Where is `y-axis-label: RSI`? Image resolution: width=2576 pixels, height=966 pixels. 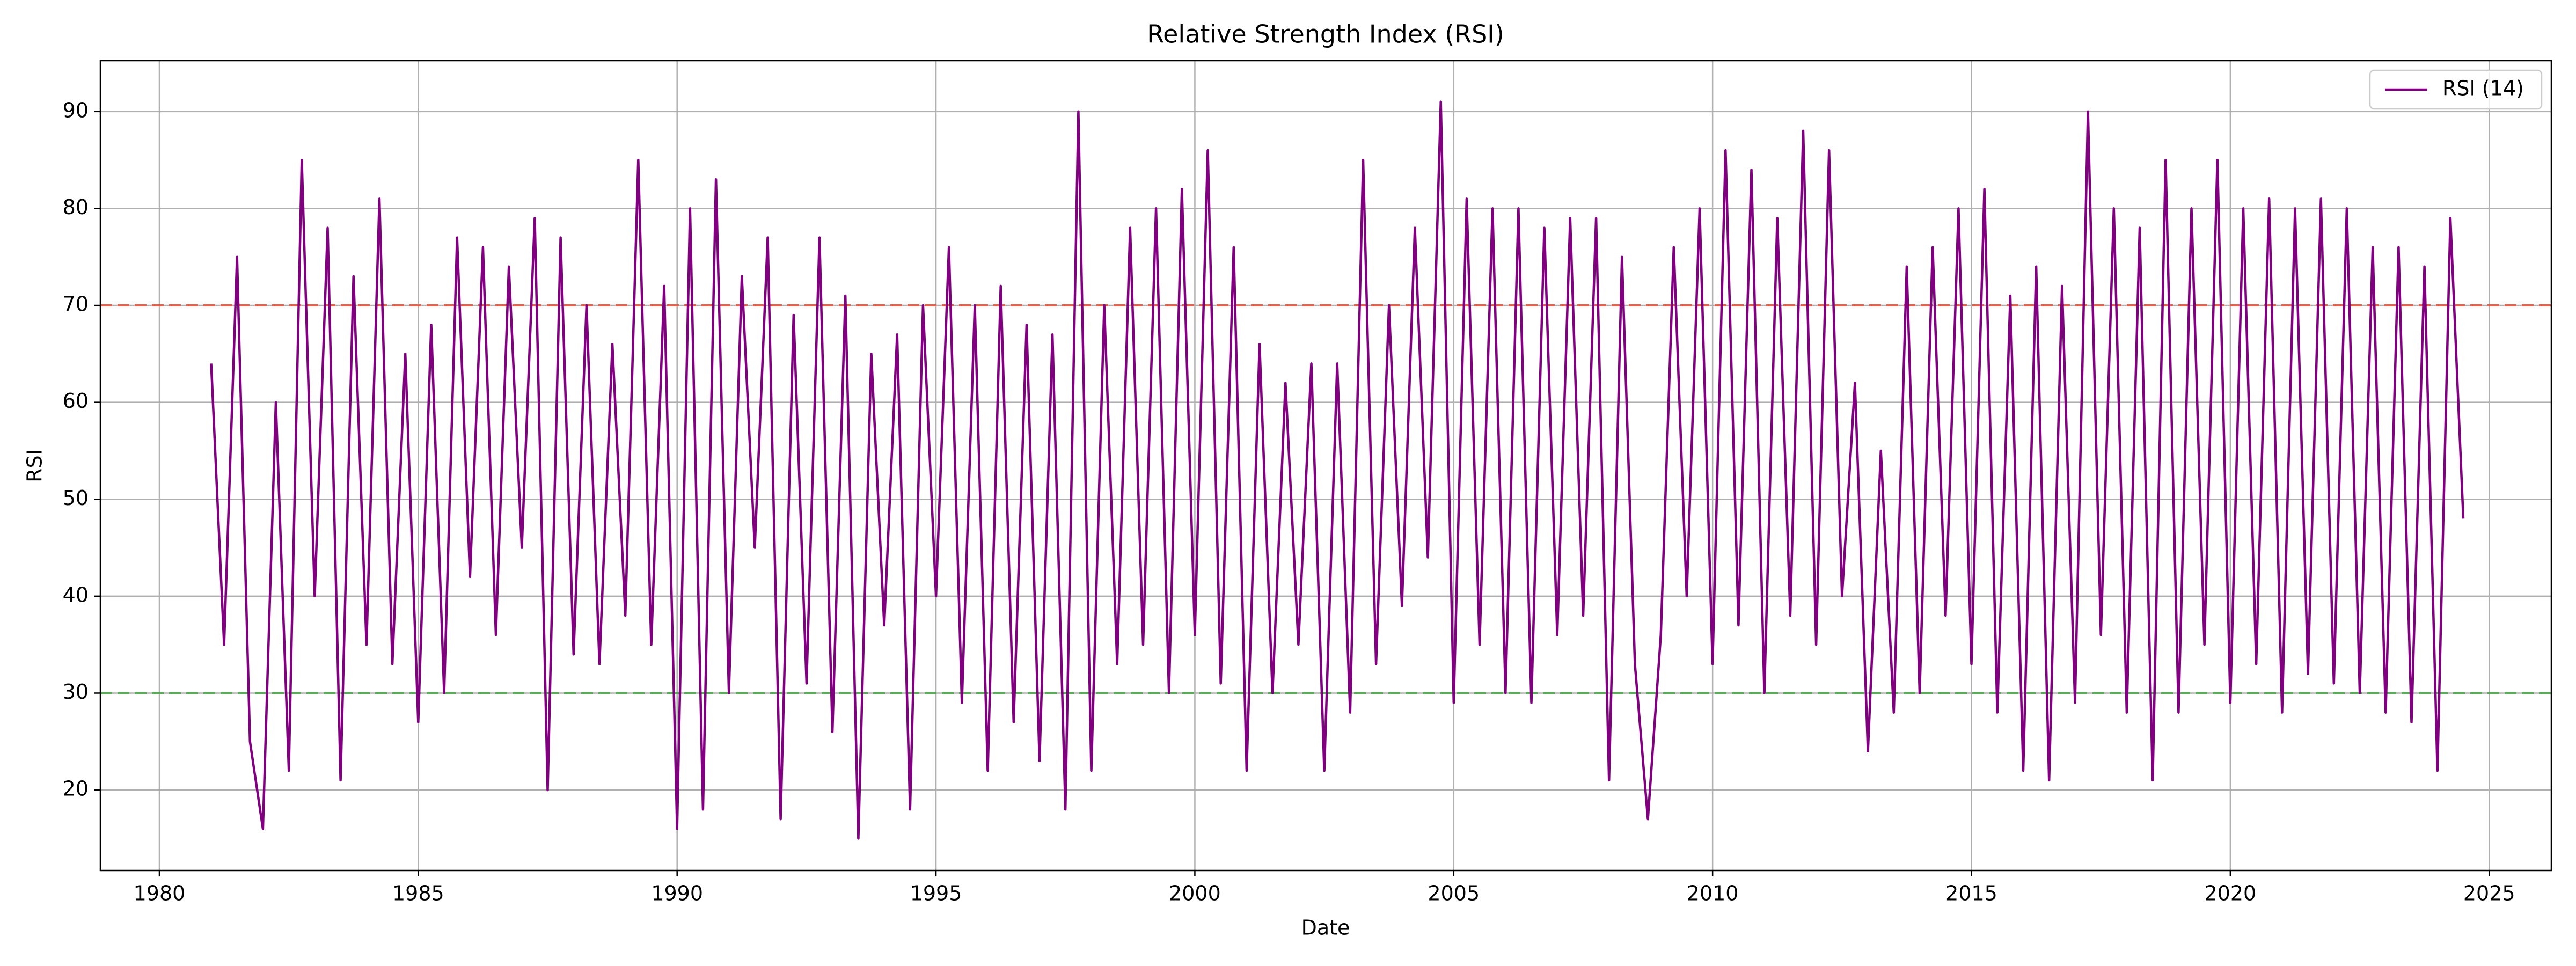
y-axis-label: RSI is located at coordinates (35, 465).